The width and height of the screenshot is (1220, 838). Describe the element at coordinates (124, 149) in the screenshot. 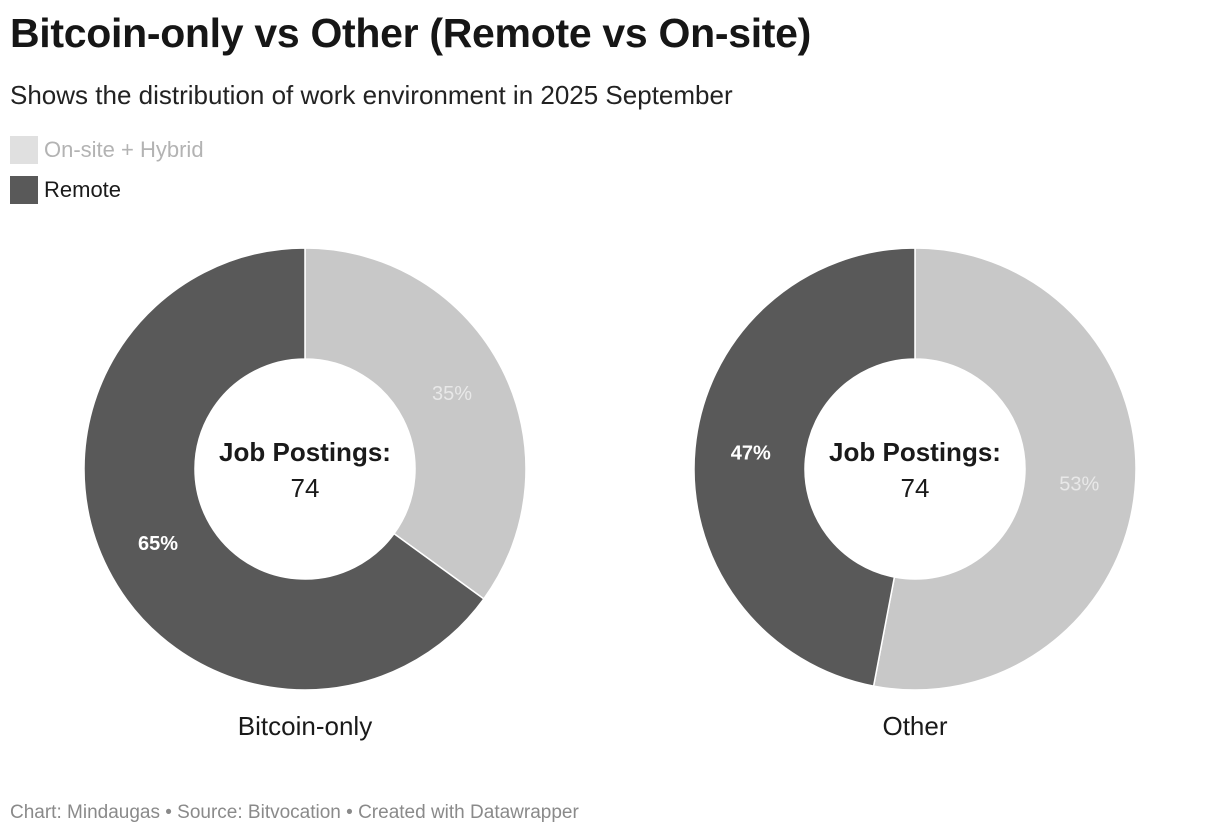

I see `legend-label-onsite-hybrid: On-site + Hybrid` at that location.